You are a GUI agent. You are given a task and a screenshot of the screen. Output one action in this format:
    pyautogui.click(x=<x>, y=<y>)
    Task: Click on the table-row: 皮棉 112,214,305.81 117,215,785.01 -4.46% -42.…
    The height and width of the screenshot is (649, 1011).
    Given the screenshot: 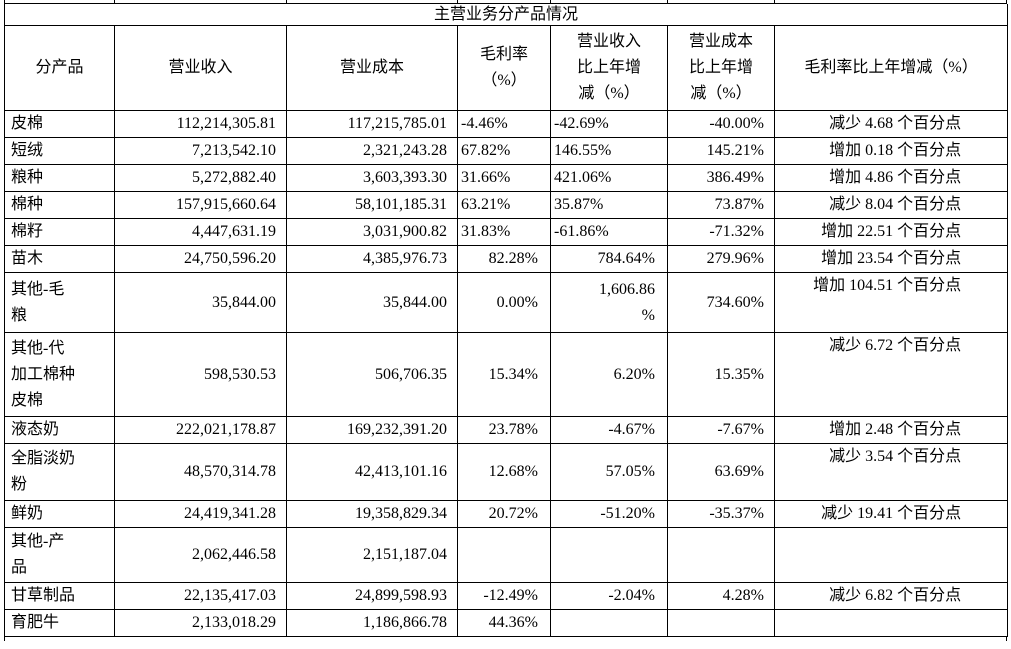 What is the action you would take?
    pyautogui.click(x=506, y=124)
    